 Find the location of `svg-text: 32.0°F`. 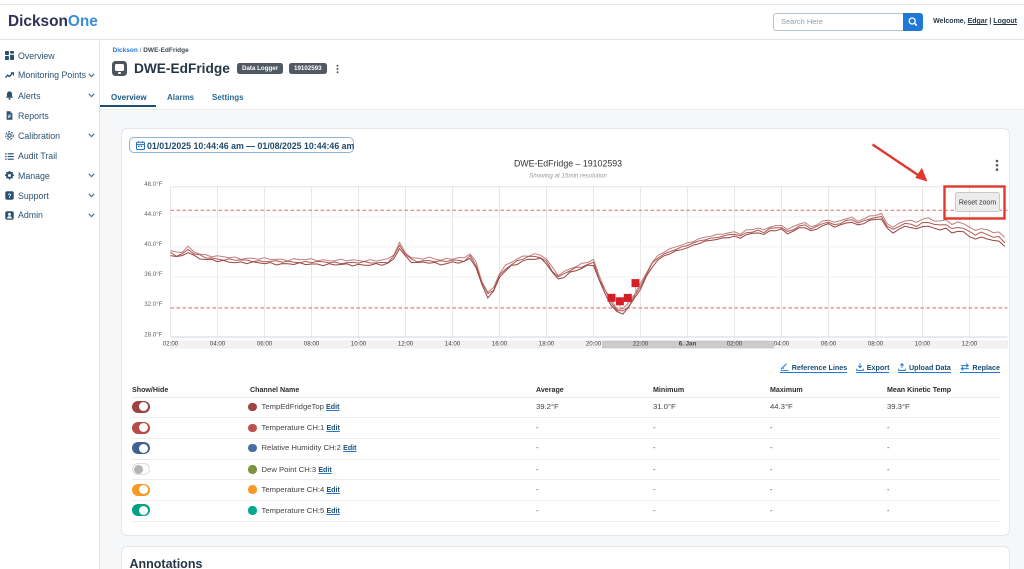

svg-text: 32.0°F is located at coordinates (153, 304).